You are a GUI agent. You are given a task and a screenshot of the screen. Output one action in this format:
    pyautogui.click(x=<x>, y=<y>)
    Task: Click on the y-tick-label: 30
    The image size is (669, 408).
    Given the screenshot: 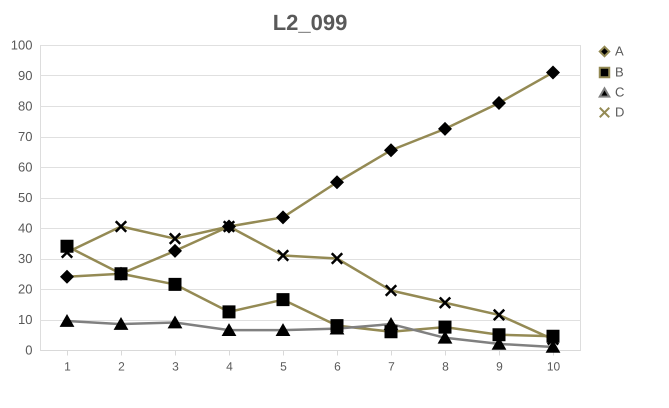 What is the action you would take?
    pyautogui.click(x=25, y=258)
    